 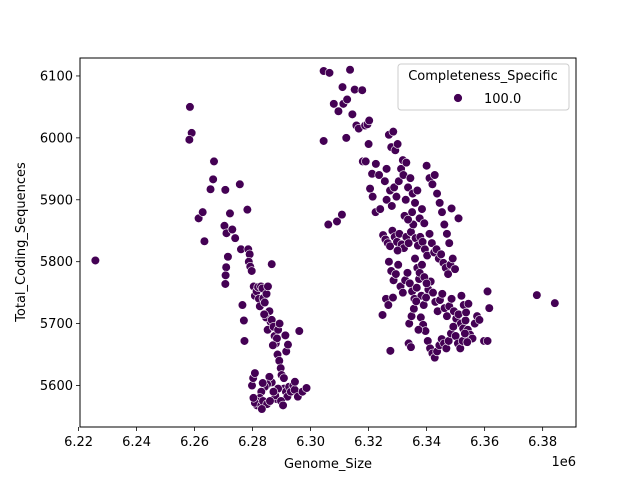 I want to click on legend: Completeness_Specific 100.0, so click(x=483, y=87).